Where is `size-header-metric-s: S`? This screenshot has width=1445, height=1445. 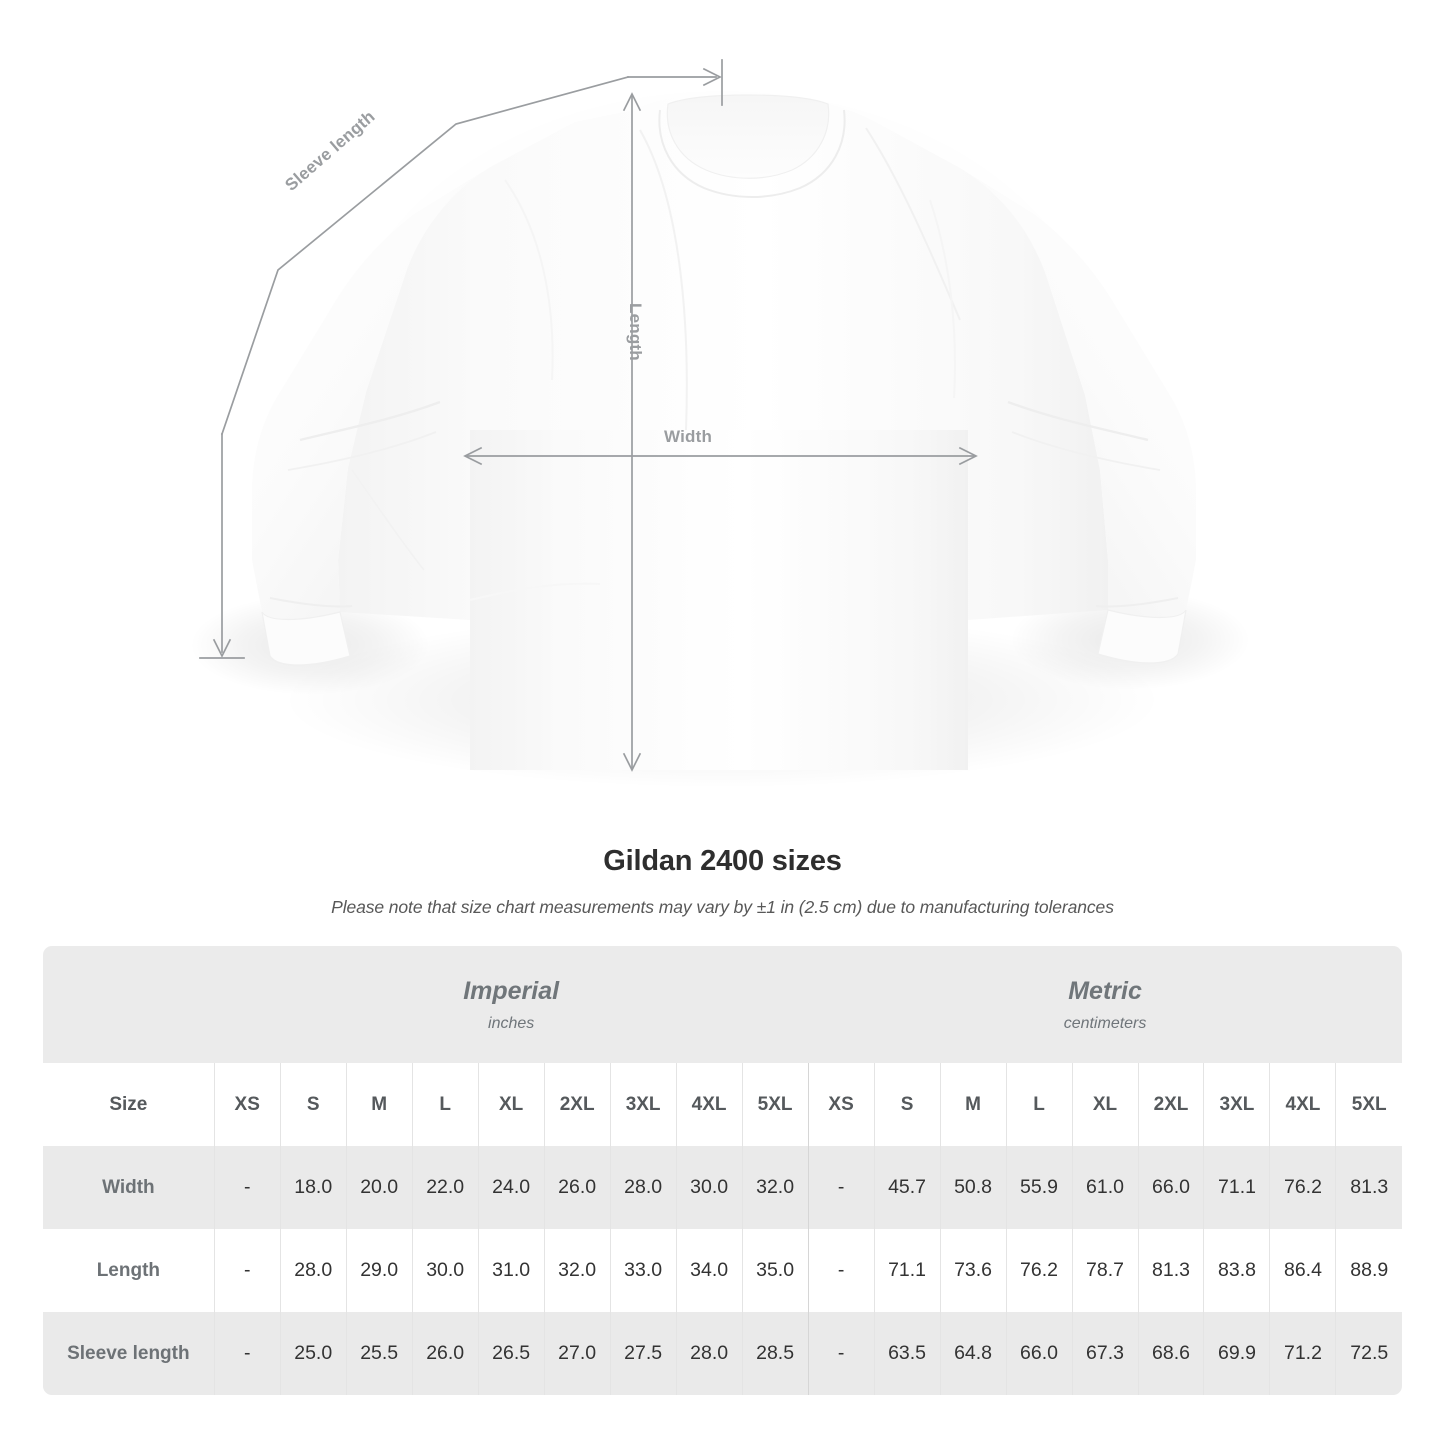 size-header-metric-s: S is located at coordinates (907, 1104).